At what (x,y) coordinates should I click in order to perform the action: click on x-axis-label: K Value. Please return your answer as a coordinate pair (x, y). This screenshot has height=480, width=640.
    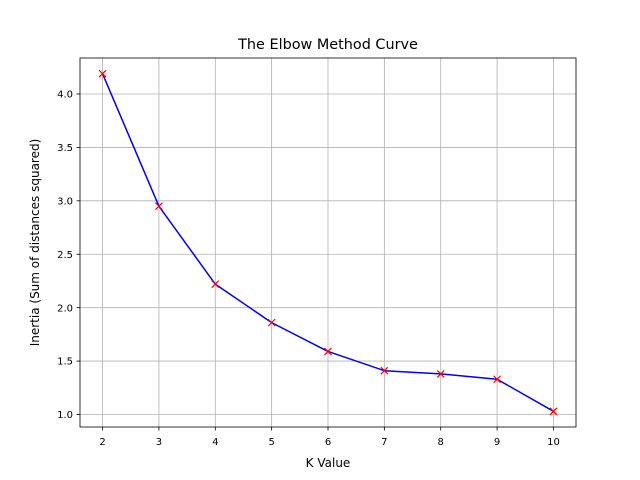
    Looking at the image, I should click on (328, 463).